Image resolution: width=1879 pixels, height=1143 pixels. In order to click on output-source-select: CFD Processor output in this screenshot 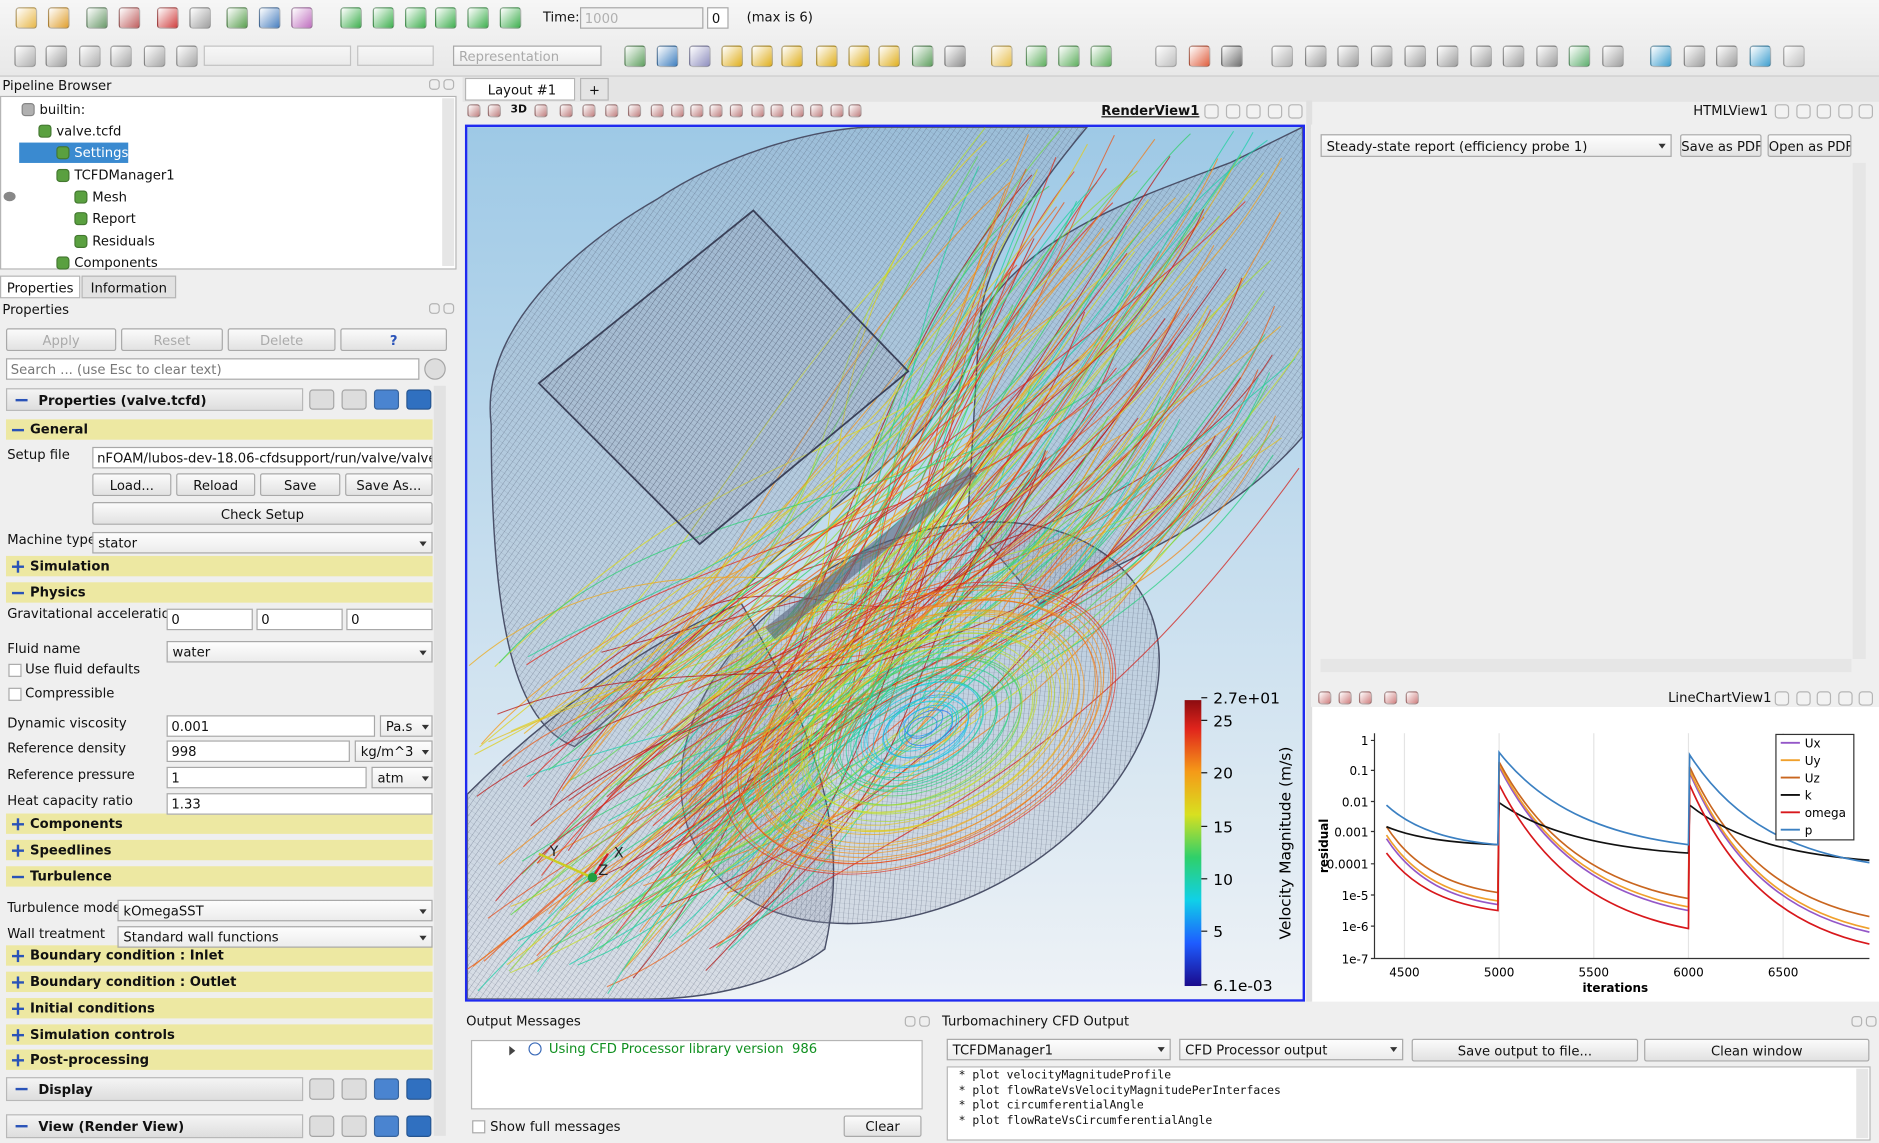, I will do `click(1291, 1049)`.